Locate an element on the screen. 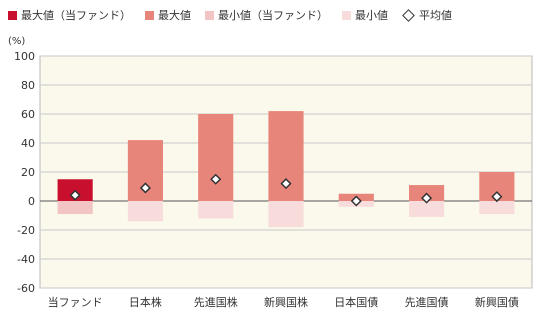  y-tick-label: -20 is located at coordinates (26, 230).